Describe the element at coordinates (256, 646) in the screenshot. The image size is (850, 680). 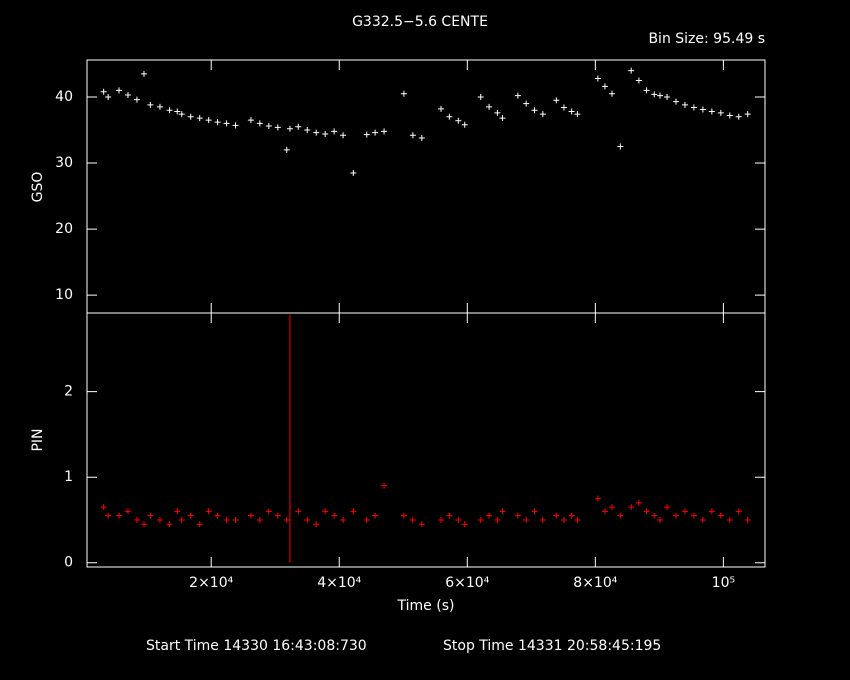
I see `start-time: Start Time 14330 16:43:08:730` at that location.